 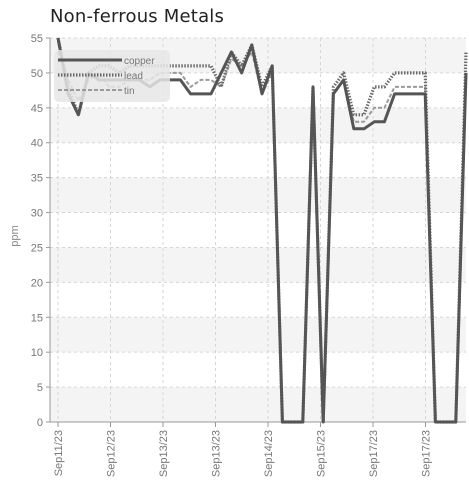 I want to click on y-tick-label: 35, so click(x=37, y=179).